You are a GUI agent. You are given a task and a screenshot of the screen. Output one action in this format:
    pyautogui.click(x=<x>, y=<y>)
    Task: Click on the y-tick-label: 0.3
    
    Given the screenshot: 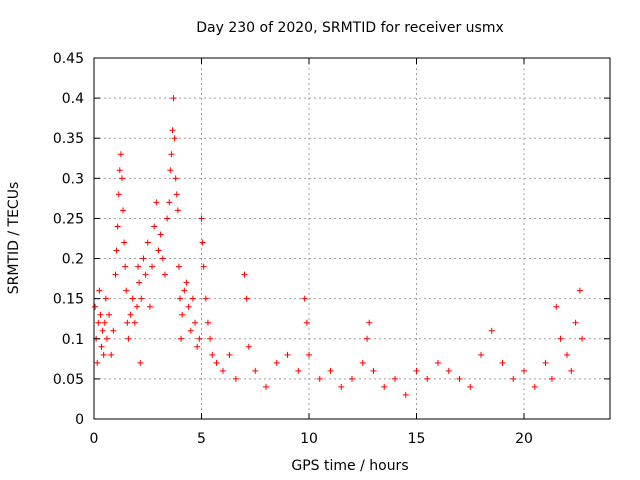 What is the action you would take?
    pyautogui.click(x=73, y=179)
    